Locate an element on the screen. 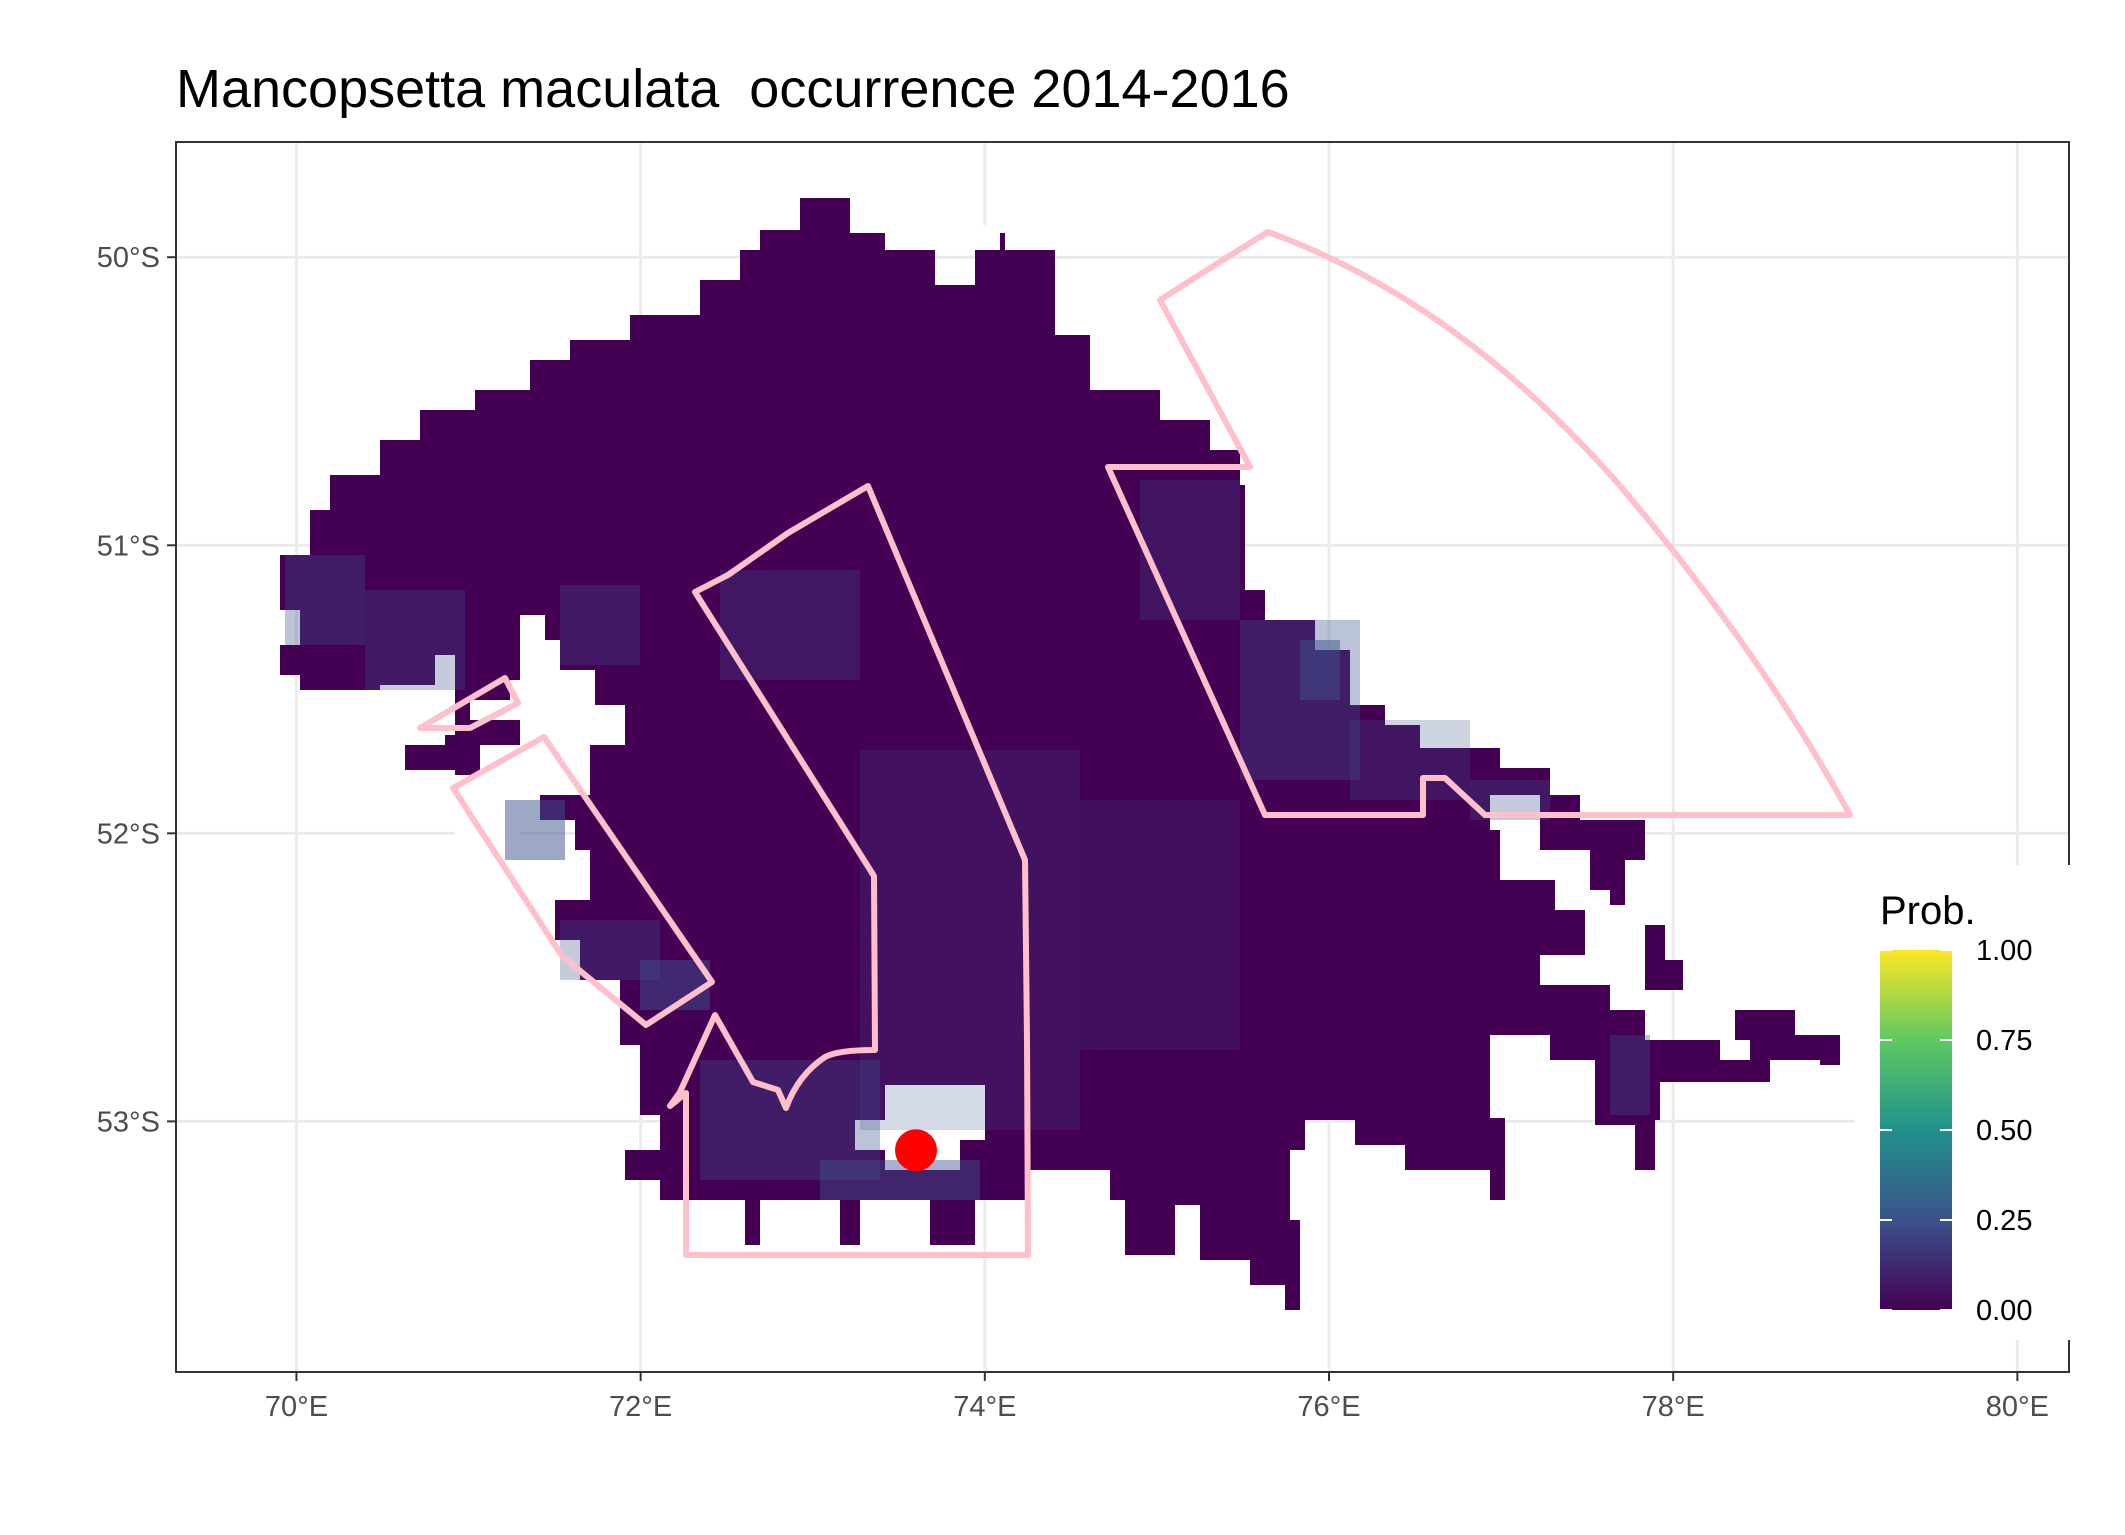  x-tick-label: 78°E is located at coordinates (1673, 1407).